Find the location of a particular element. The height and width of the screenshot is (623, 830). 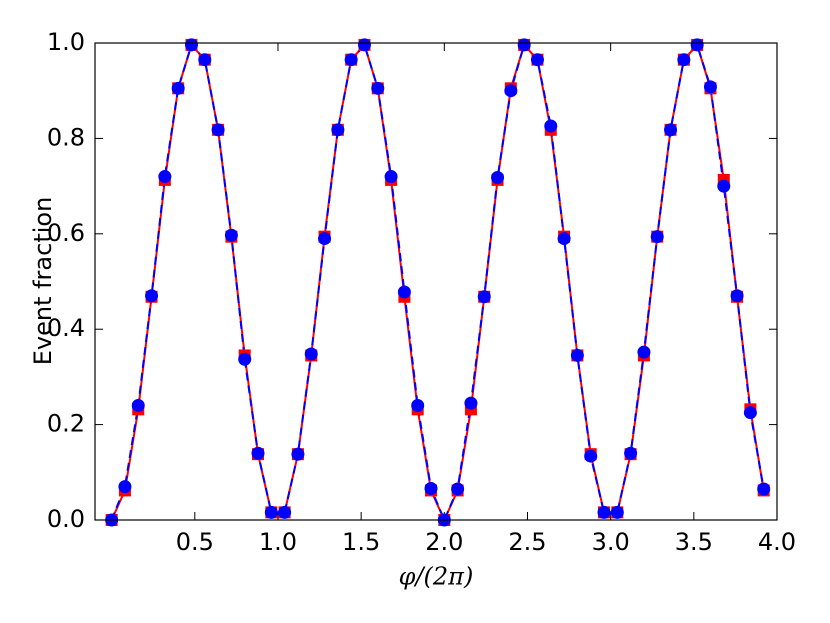

x-tick-label: 2.5 is located at coordinates (527, 542).